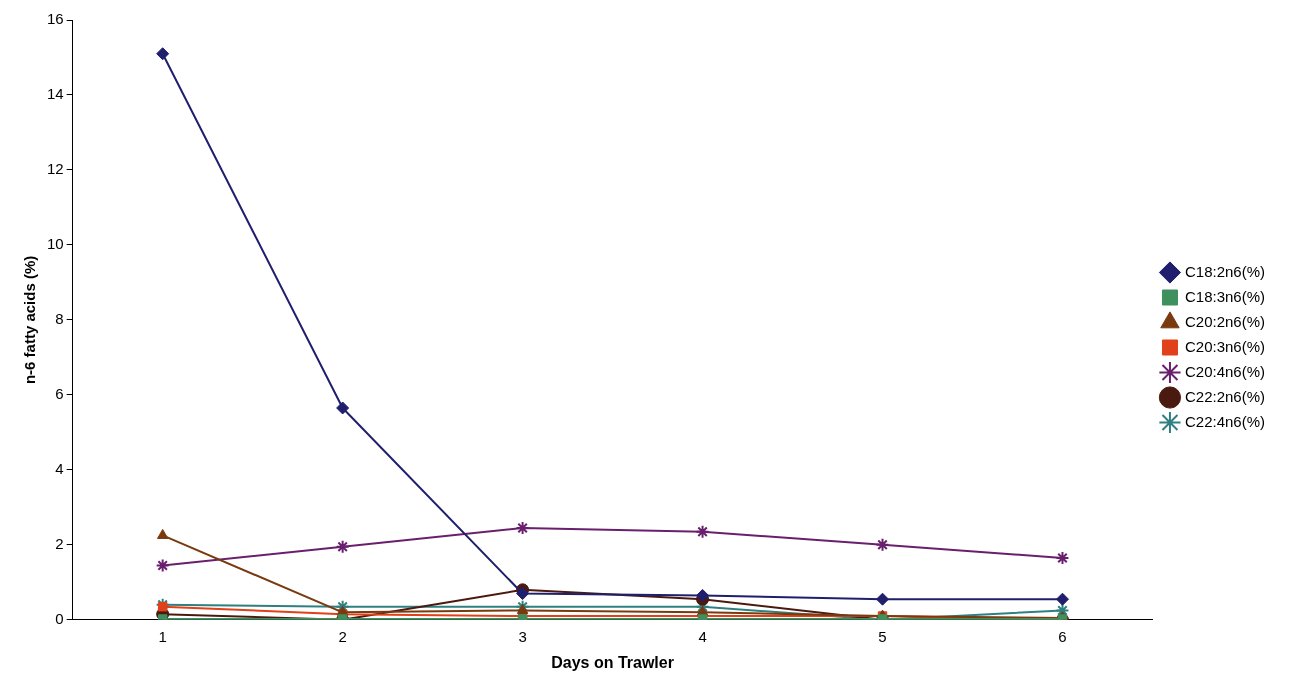 Image resolution: width=1293 pixels, height=695 pixels. Describe the element at coordinates (1225, 296) in the screenshot. I see `legend-label: C18:3n6(%)` at that location.